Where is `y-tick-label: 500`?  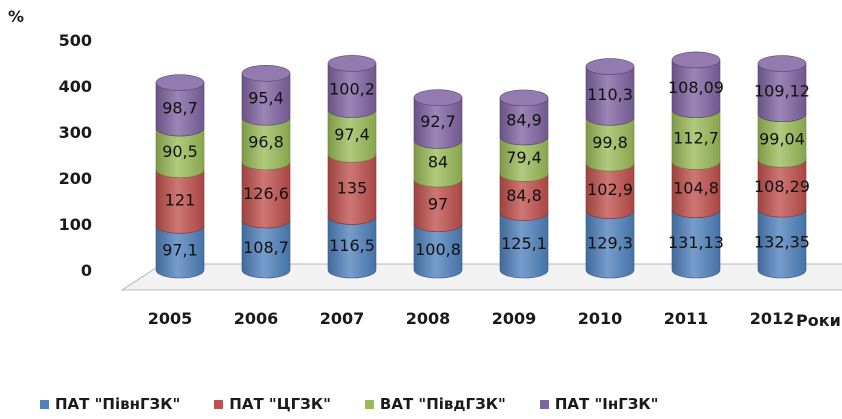 y-tick-label: 500 is located at coordinates (75, 40).